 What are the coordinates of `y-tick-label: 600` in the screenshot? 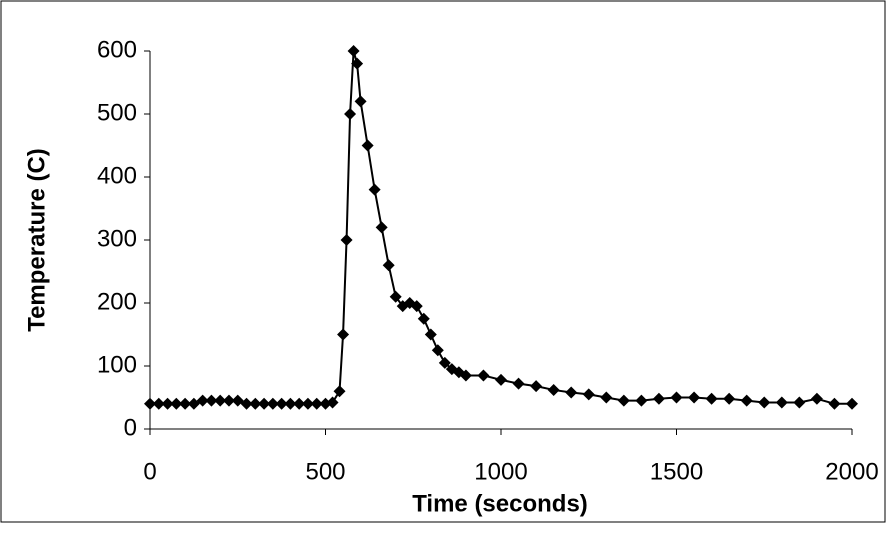 It's located at (117, 49).